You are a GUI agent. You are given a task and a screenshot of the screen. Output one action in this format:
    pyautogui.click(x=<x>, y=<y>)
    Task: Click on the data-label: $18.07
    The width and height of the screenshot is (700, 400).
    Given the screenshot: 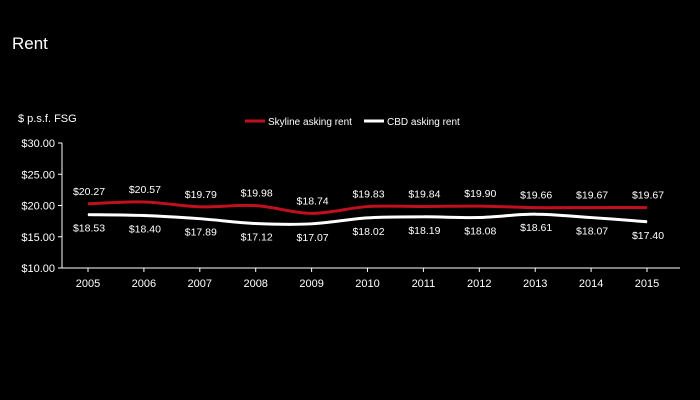 What is the action you would take?
    pyautogui.click(x=592, y=232)
    